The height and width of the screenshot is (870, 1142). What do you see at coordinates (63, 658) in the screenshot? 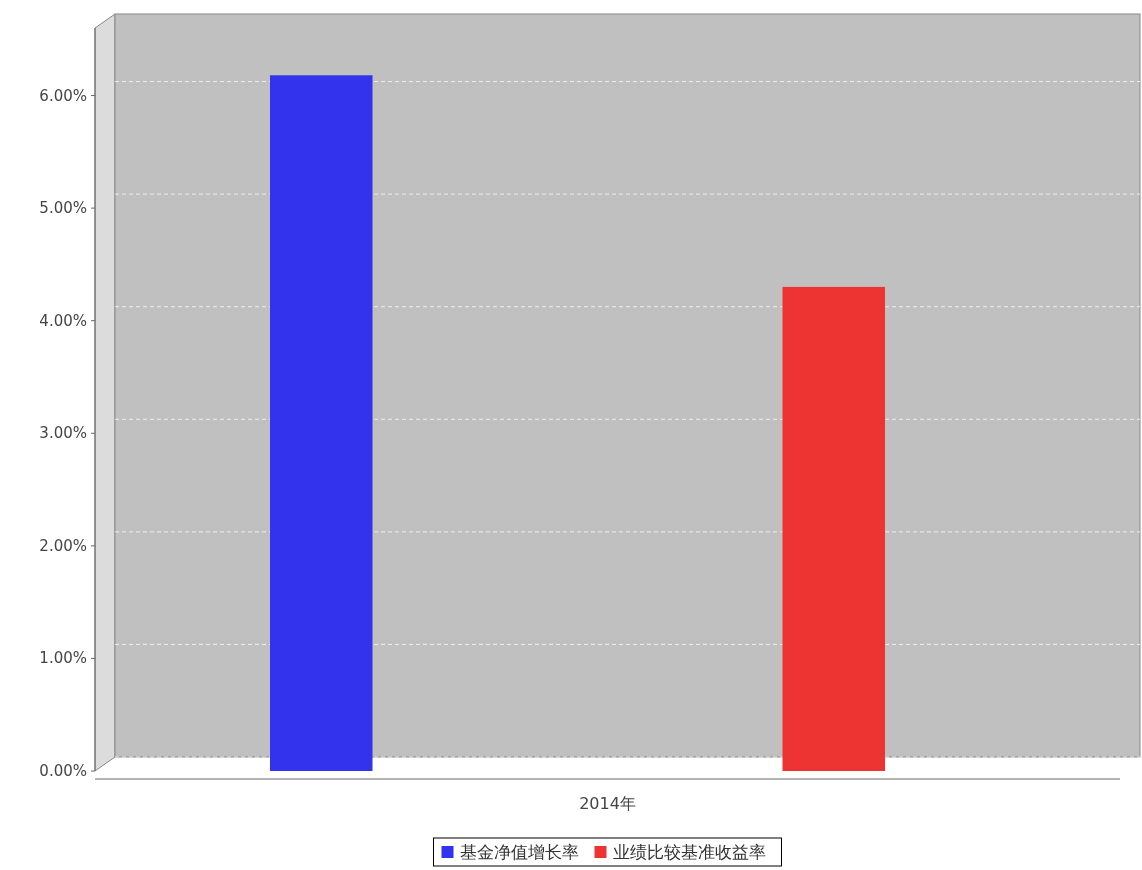
I see `y-tick-label: 1.00%` at bounding box center [63, 658].